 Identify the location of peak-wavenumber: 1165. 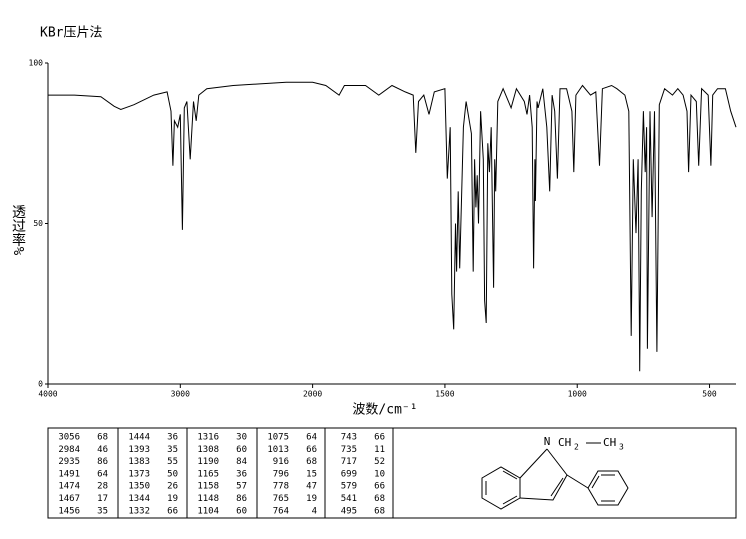
(208, 474).